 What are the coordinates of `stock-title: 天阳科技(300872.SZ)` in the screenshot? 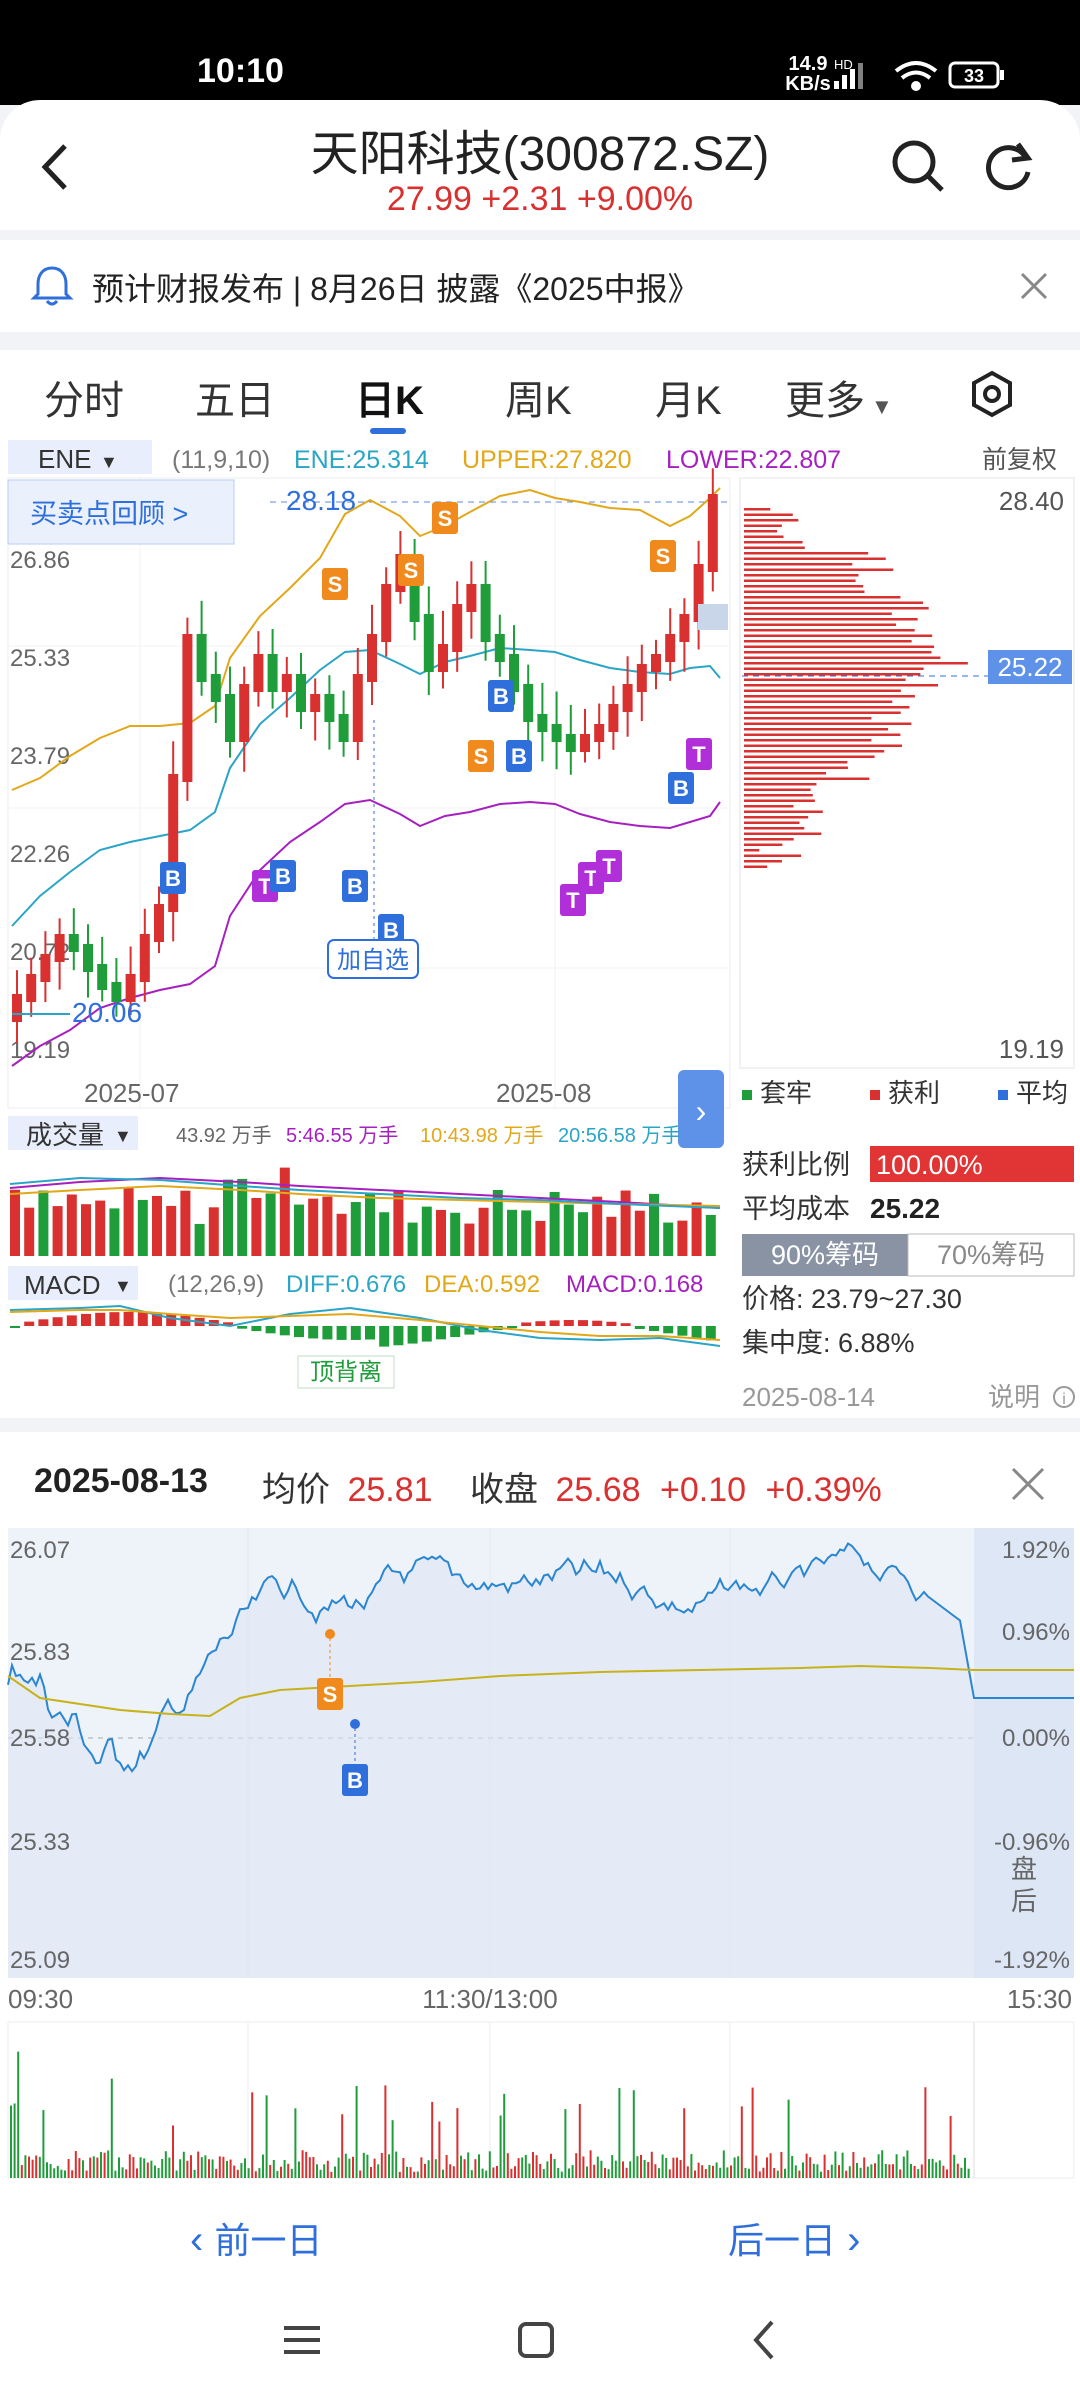 It's located at (540, 154).